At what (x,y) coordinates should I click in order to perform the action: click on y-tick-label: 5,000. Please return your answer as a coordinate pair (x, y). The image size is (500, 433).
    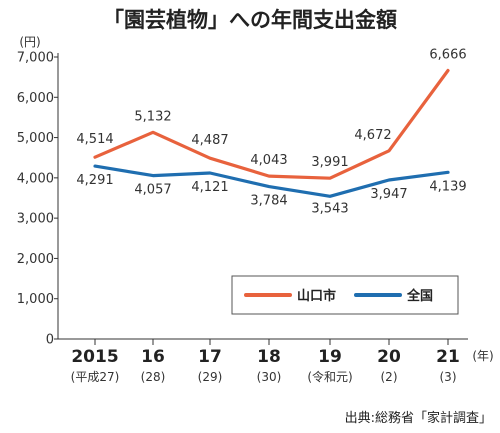
    Looking at the image, I should click on (35, 138).